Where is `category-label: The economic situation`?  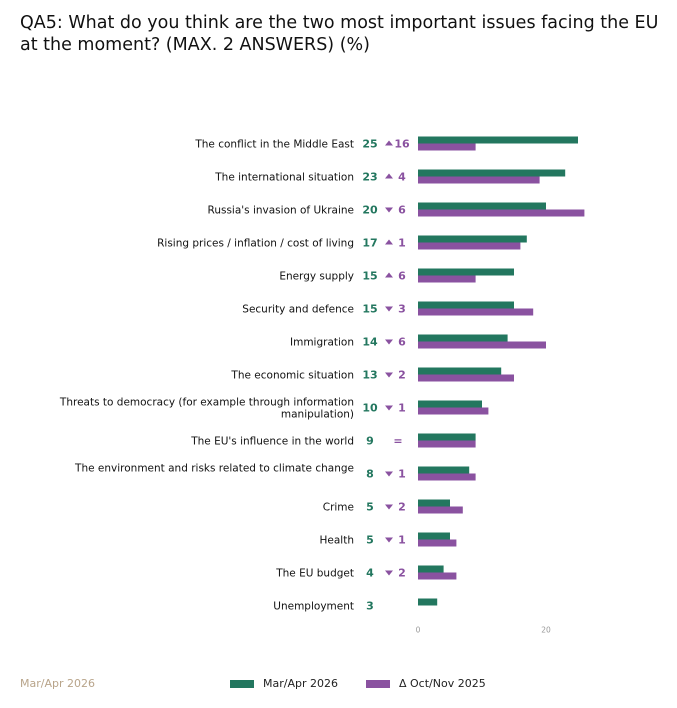
category-label: The economic situation is located at coordinates (292, 376).